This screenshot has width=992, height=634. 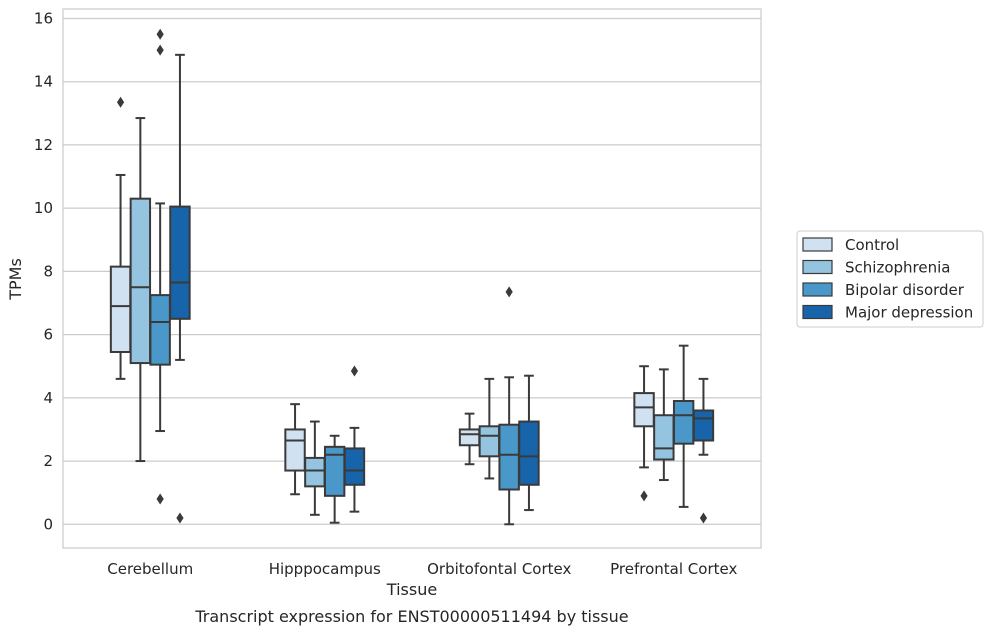 What do you see at coordinates (411, 589) in the screenshot?
I see `x-axis-label: Tissue` at bounding box center [411, 589].